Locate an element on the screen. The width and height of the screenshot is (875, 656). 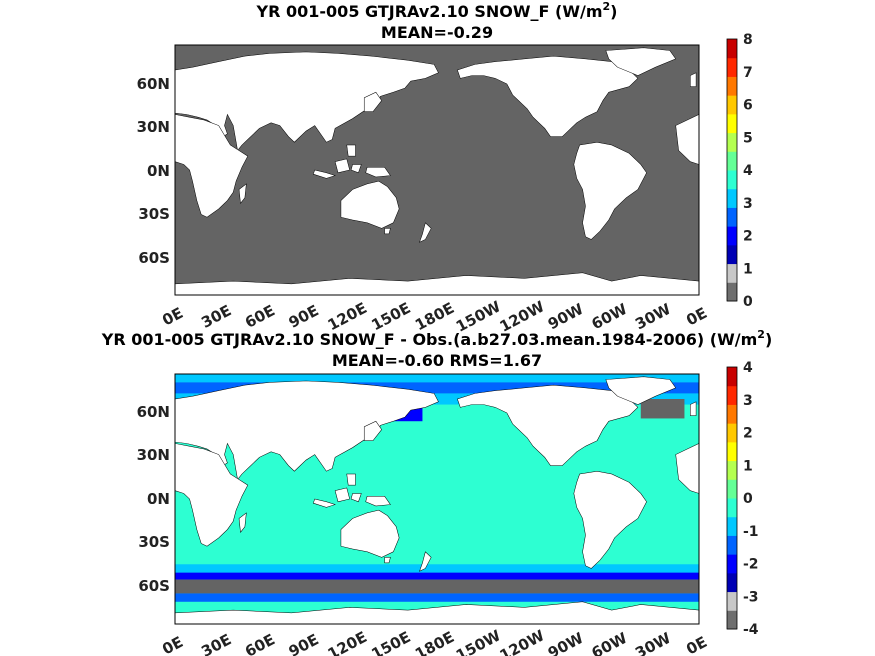
panel-1-xtick: 120E is located at coordinates (347, 316).